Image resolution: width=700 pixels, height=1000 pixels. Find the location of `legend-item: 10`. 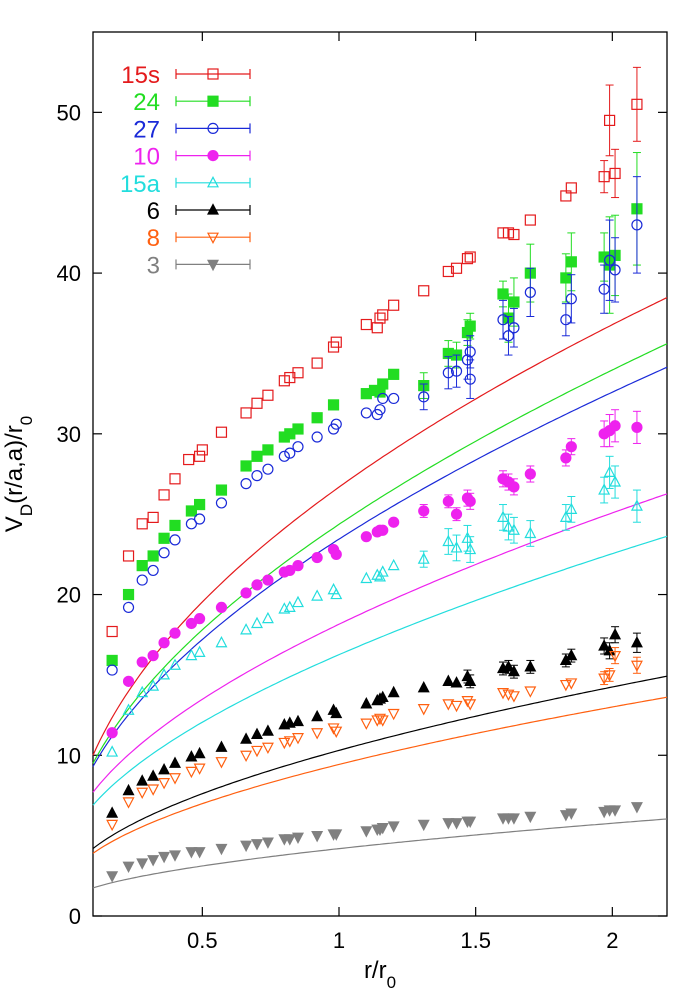

legend-item: 10 is located at coordinates (192, 157).